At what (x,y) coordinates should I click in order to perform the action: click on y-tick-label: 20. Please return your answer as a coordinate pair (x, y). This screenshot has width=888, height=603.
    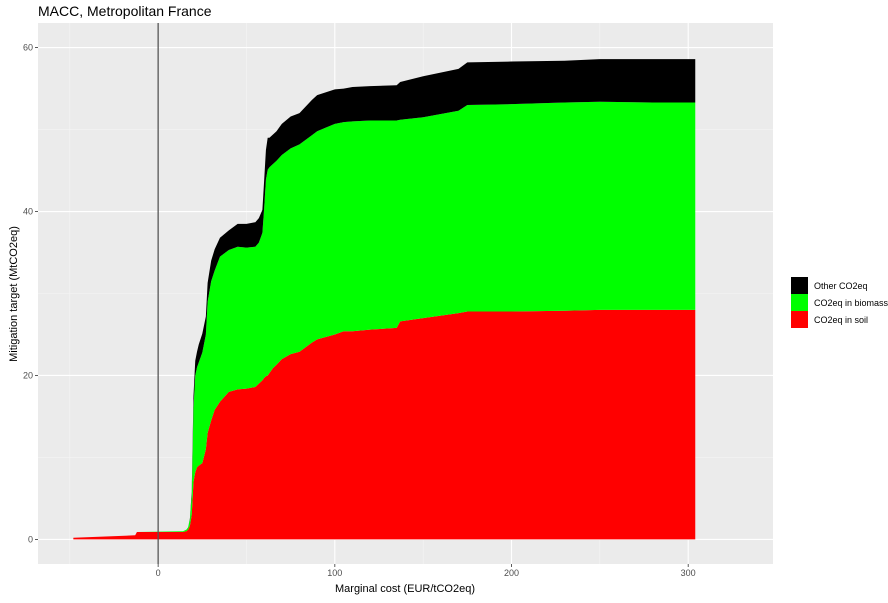
    Looking at the image, I should click on (28, 375).